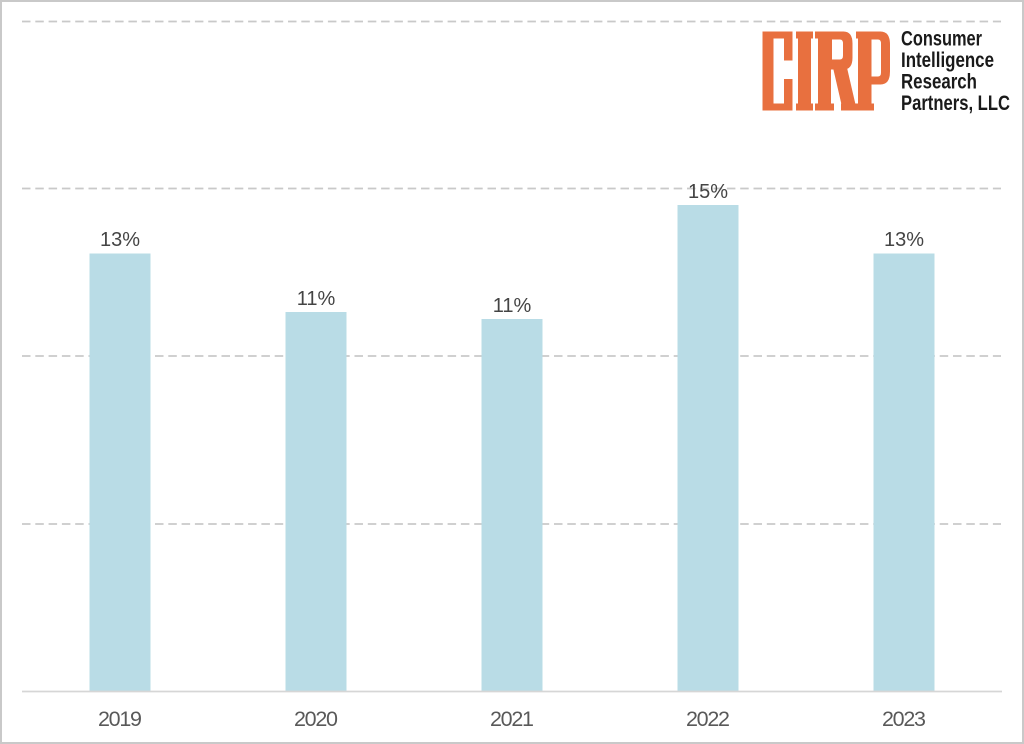 Image resolution: width=1024 pixels, height=744 pixels. I want to click on svg-text: Consumer, so click(941, 39).